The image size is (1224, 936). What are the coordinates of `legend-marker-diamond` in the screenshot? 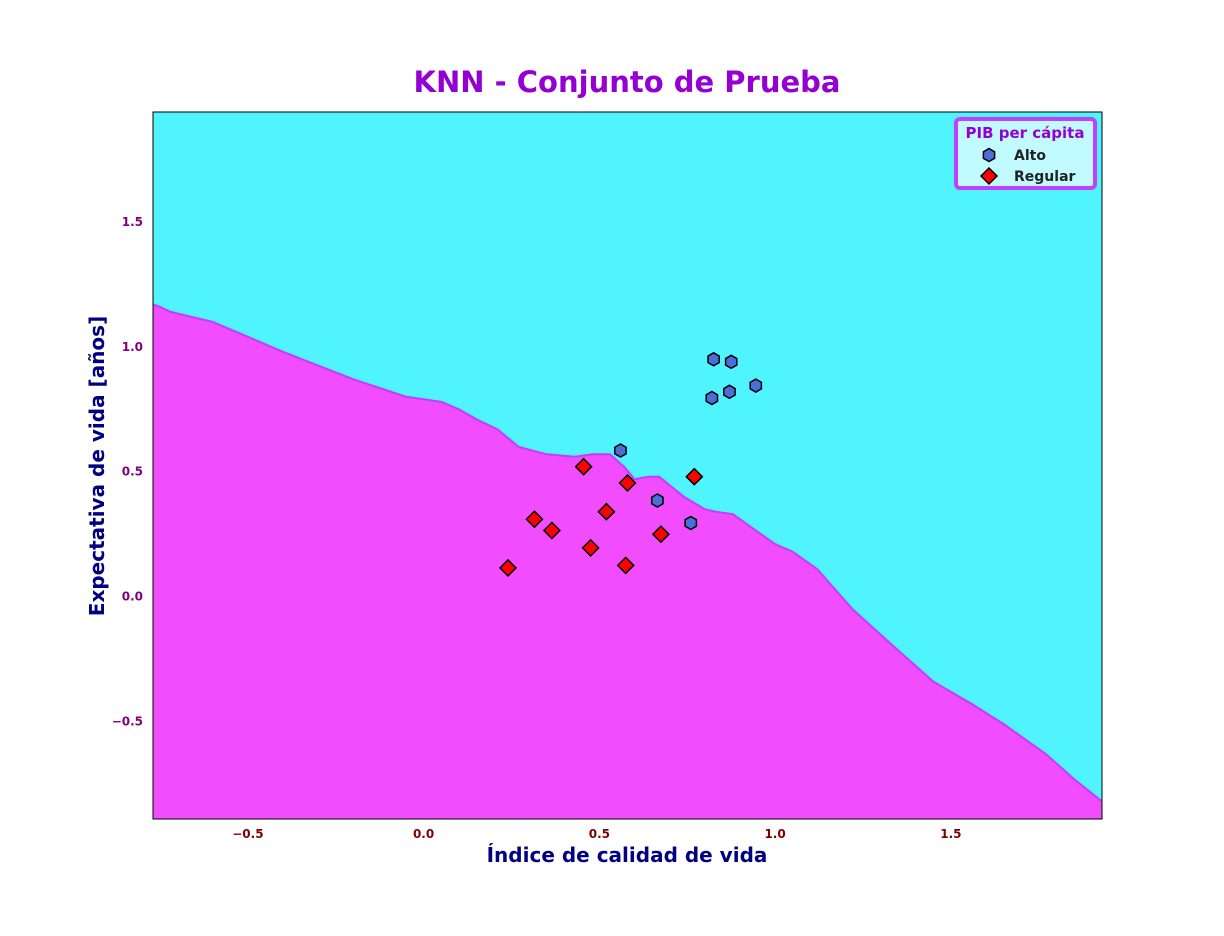 It's located at (989, 176).